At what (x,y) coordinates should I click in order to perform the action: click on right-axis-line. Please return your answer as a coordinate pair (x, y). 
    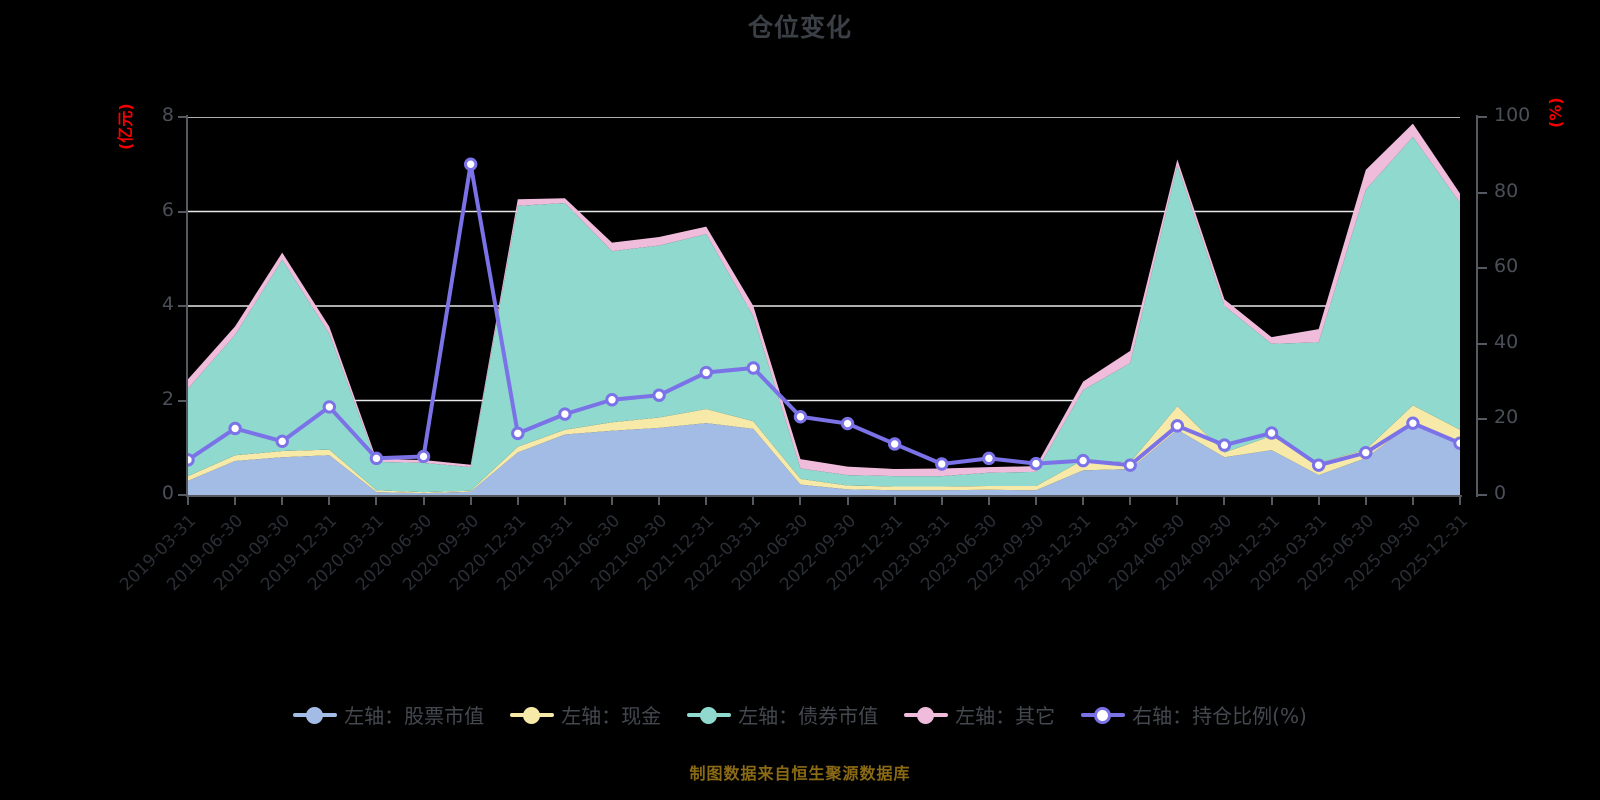
    Looking at the image, I should click on (1477, 306).